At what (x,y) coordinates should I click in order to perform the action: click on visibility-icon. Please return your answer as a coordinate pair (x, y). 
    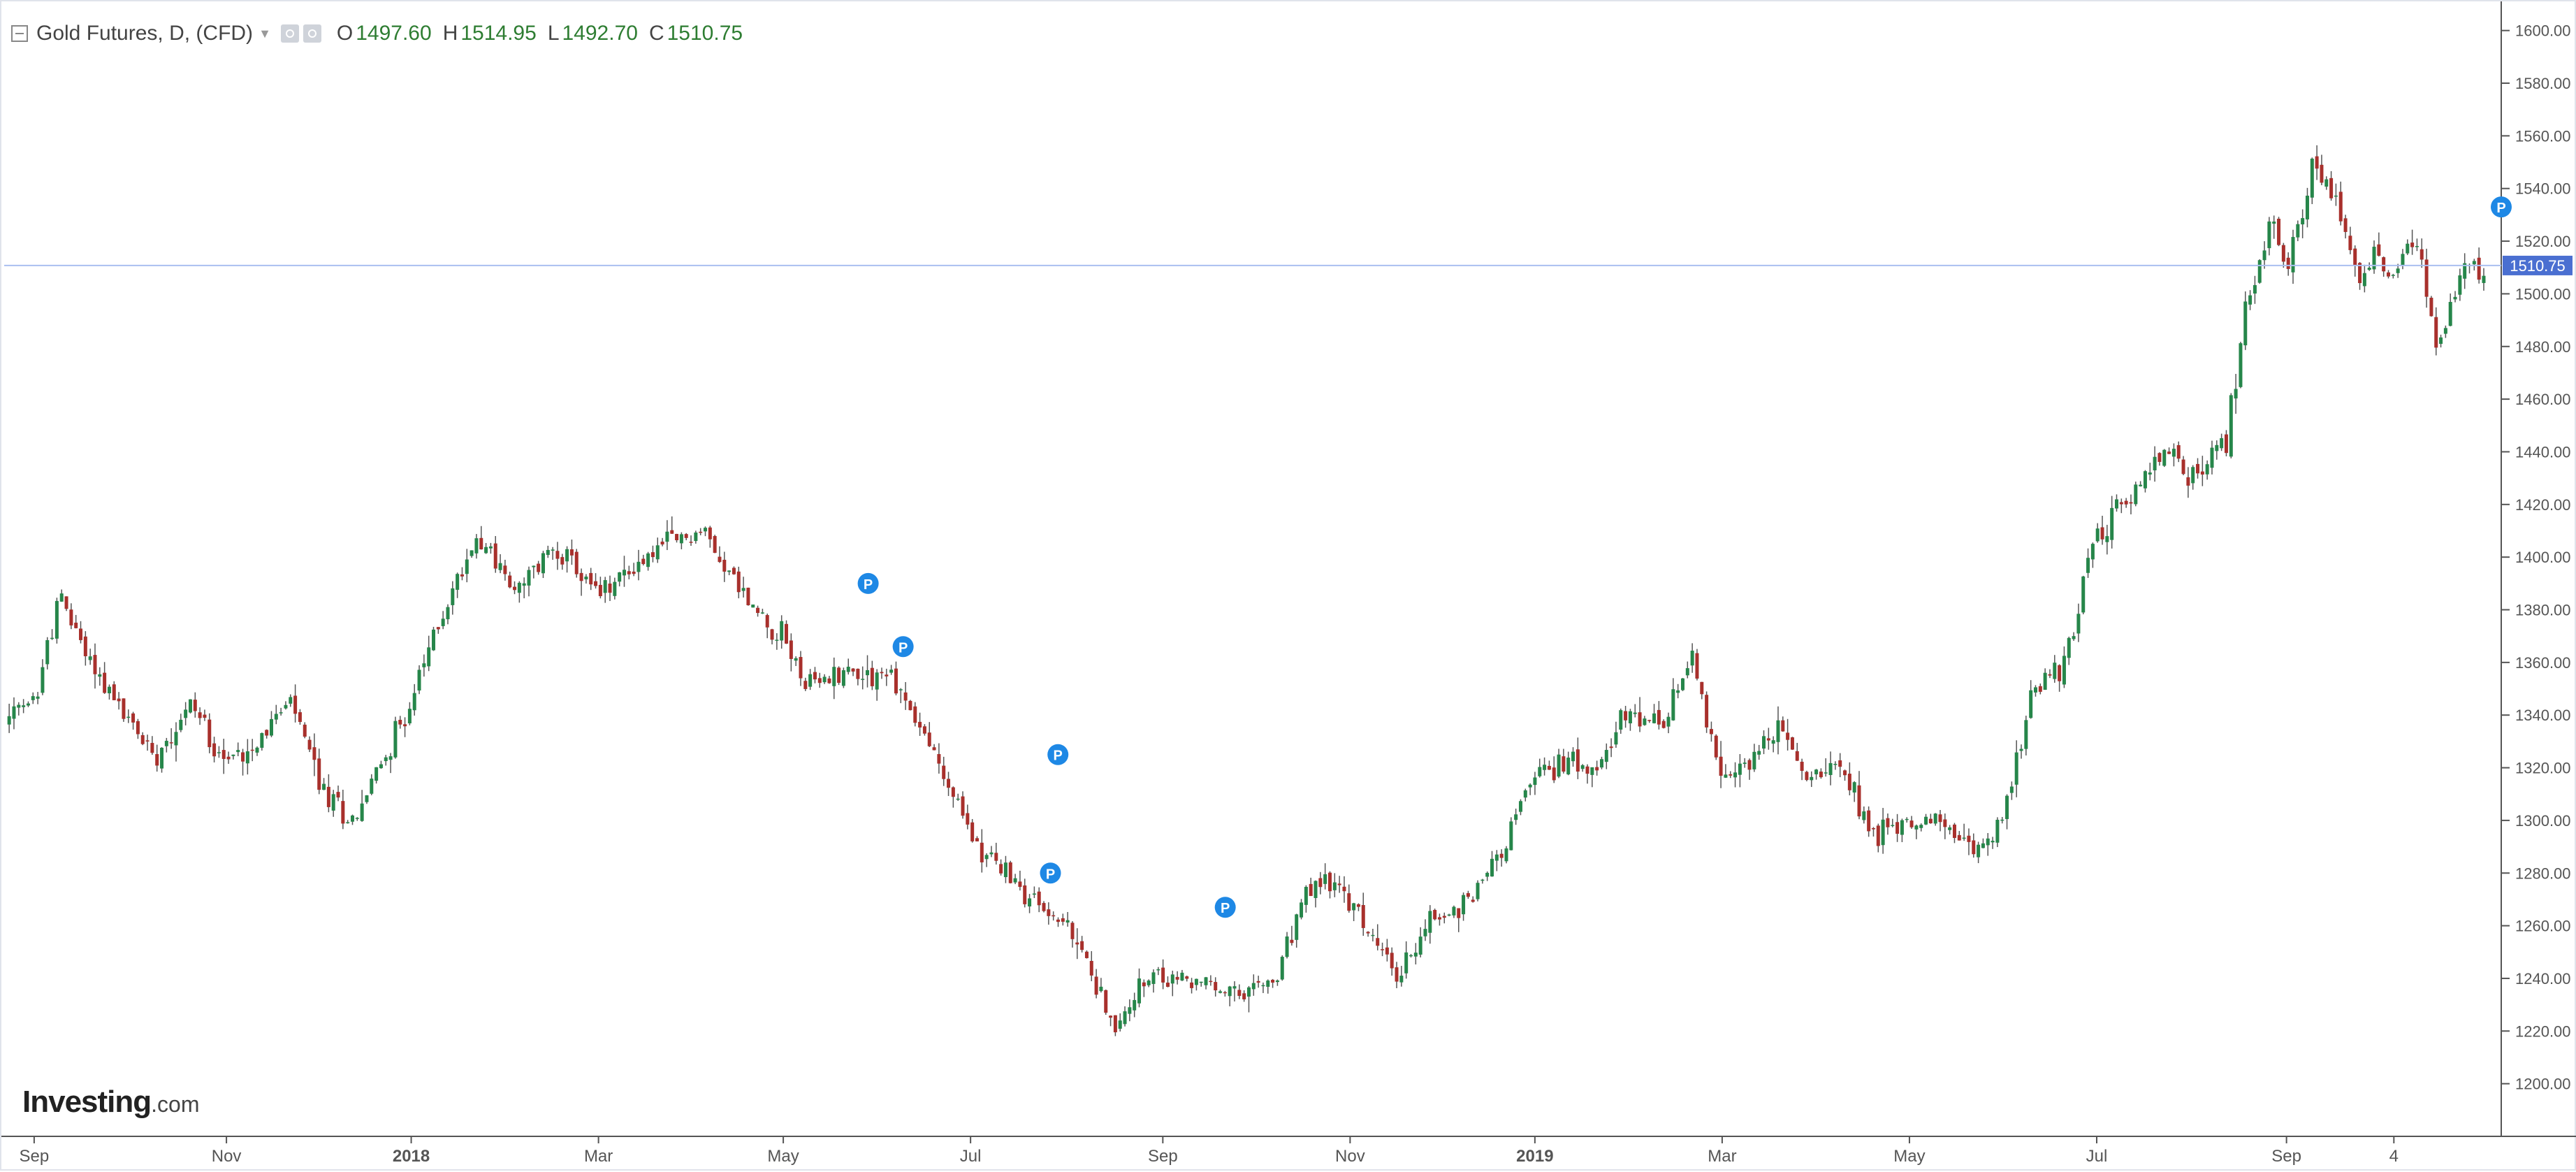
    Looking at the image, I should click on (289, 33).